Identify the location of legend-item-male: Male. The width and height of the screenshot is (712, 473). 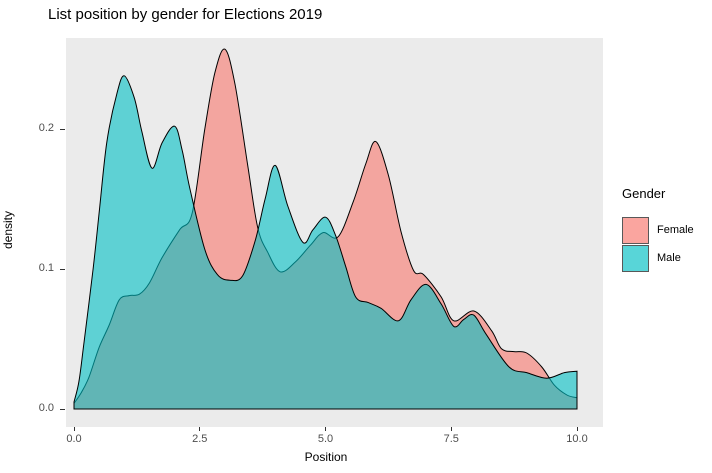
(658, 258).